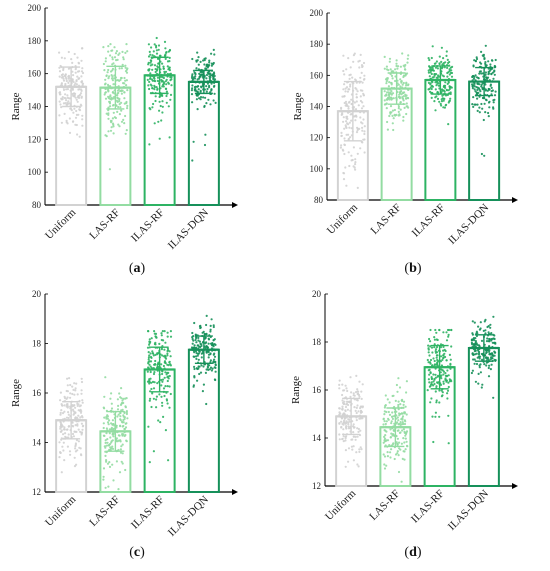 The width and height of the screenshot is (550, 571). I want to click on x-tick-label: Uniform, so click(343, 219).